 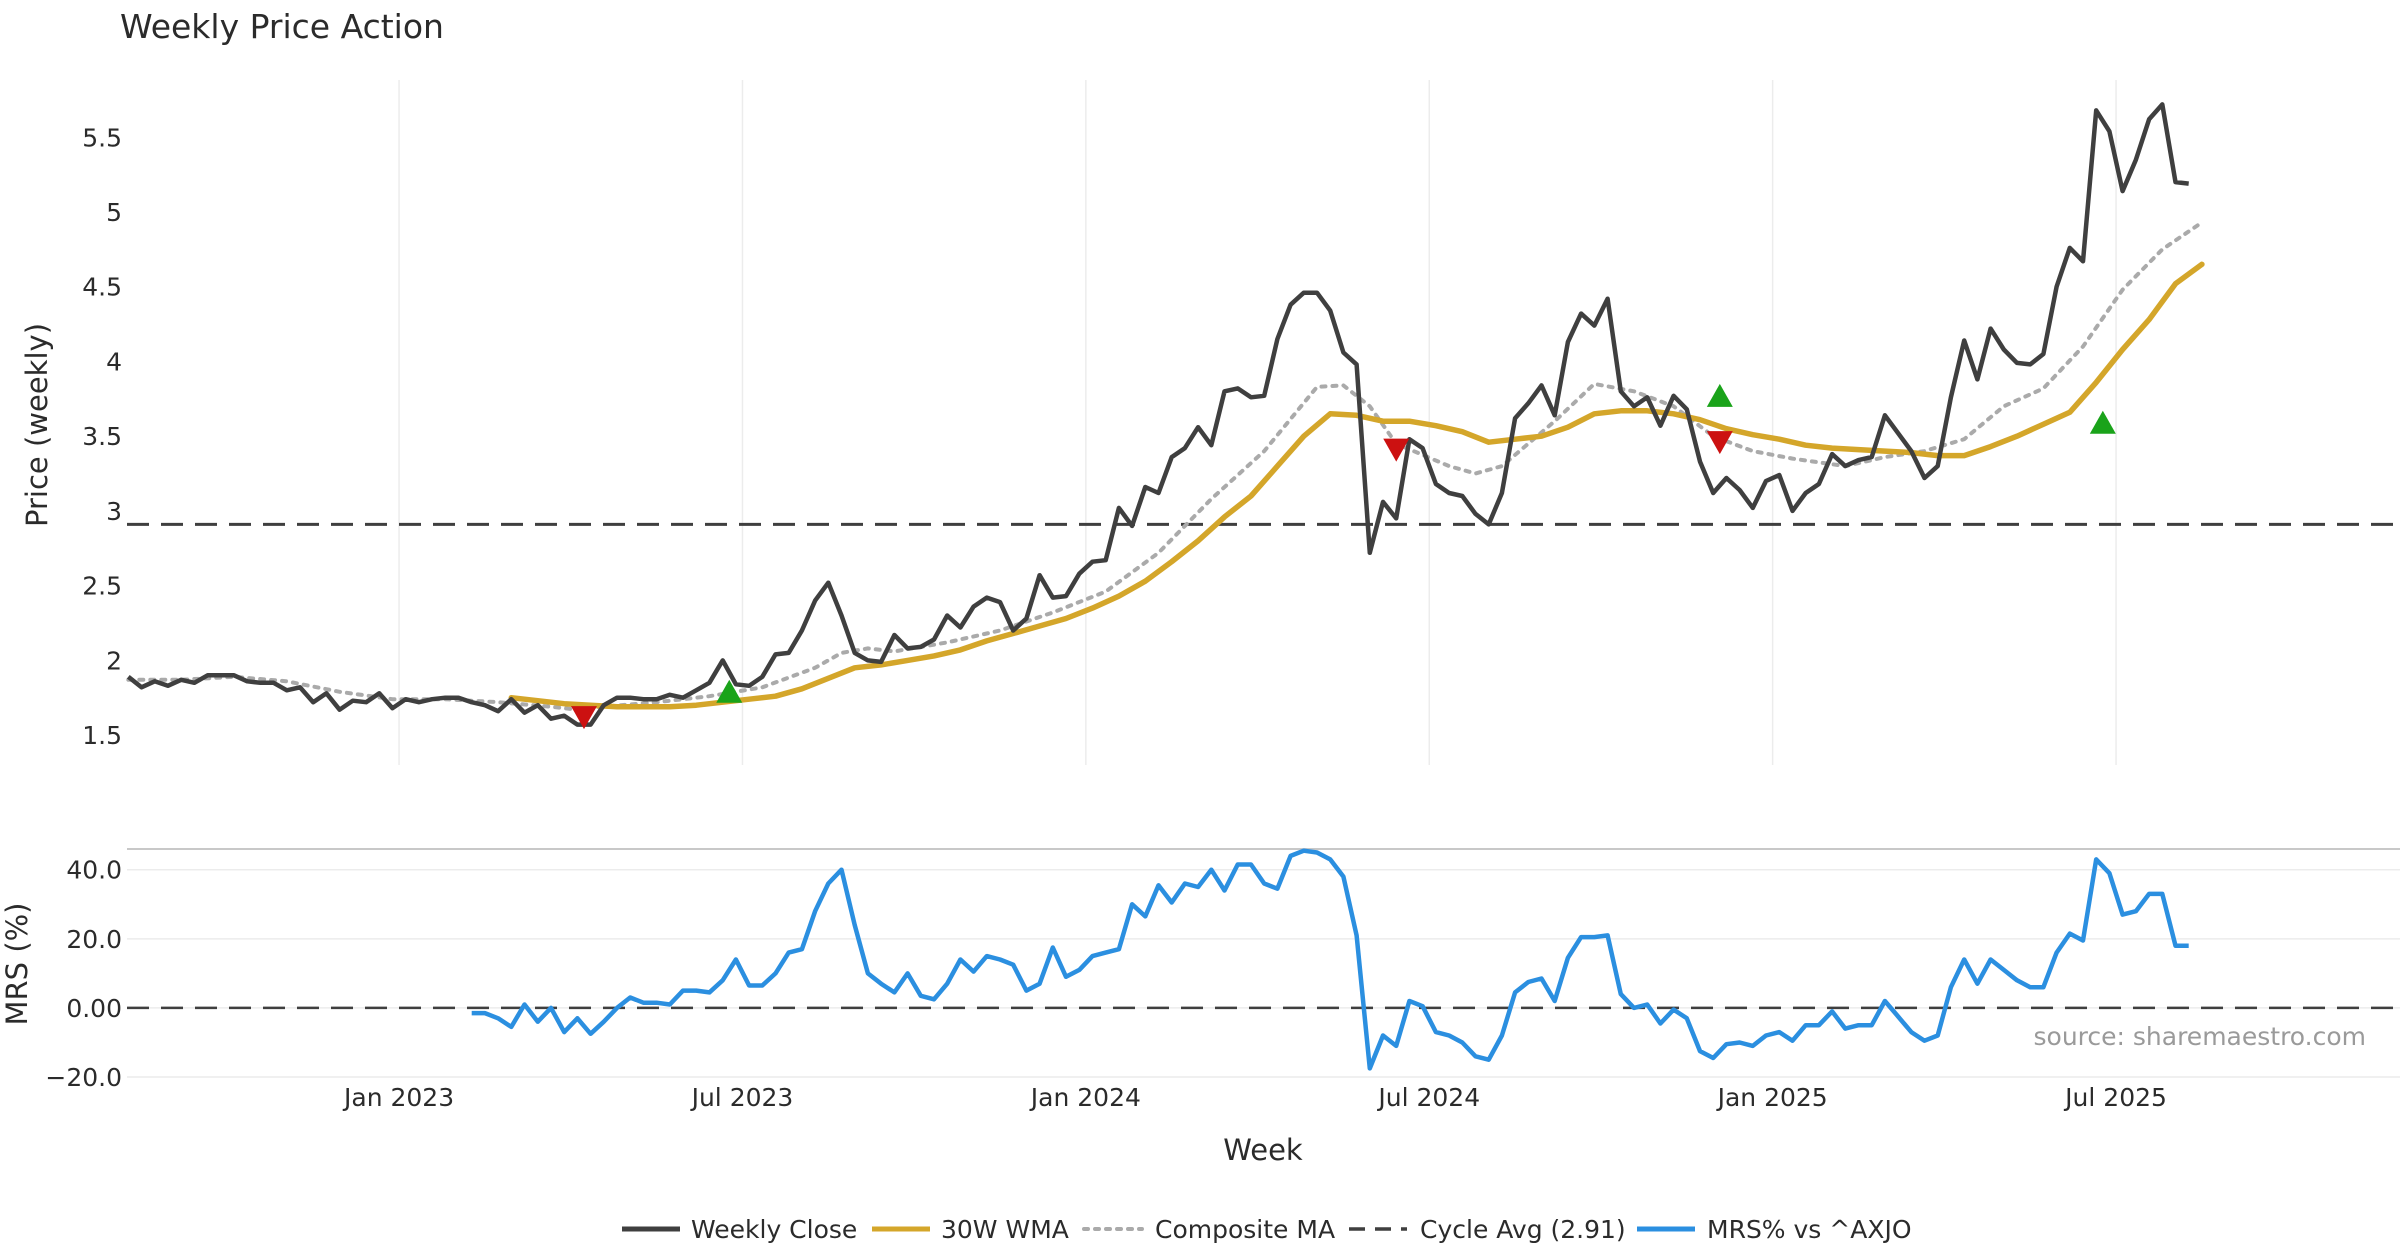 I want to click on x-axis-label: Week, so click(x=1263, y=1150).